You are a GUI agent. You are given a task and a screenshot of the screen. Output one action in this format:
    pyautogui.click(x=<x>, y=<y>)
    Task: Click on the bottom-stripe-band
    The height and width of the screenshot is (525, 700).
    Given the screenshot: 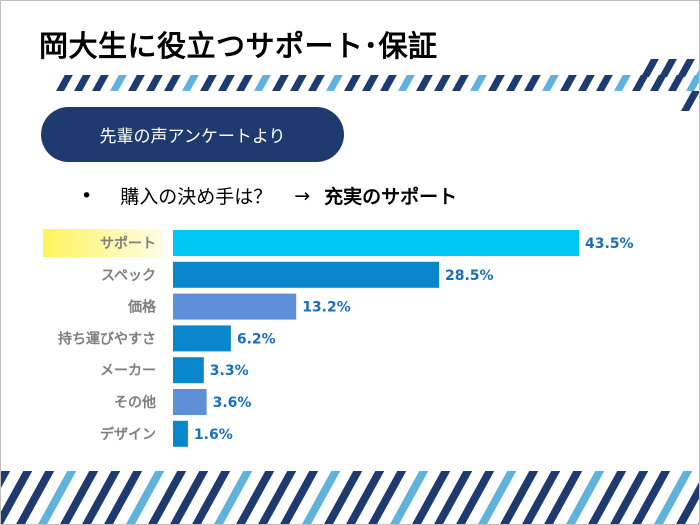 What is the action you would take?
    pyautogui.click(x=350, y=497)
    